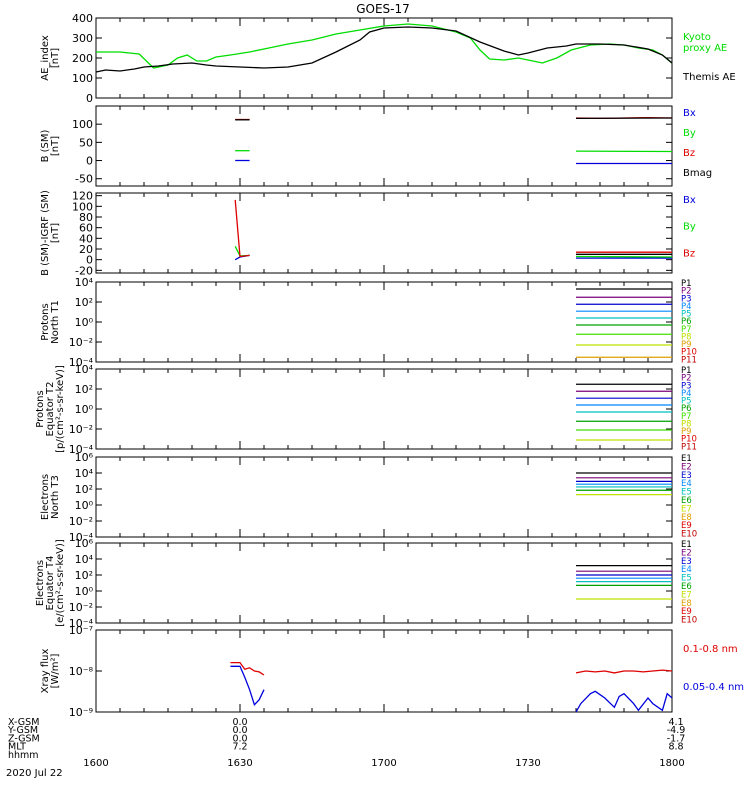 This screenshot has height=800, width=750. Describe the element at coordinates (22, 730) in the screenshot. I see `ephemeris-label: Y-GSM` at that location.